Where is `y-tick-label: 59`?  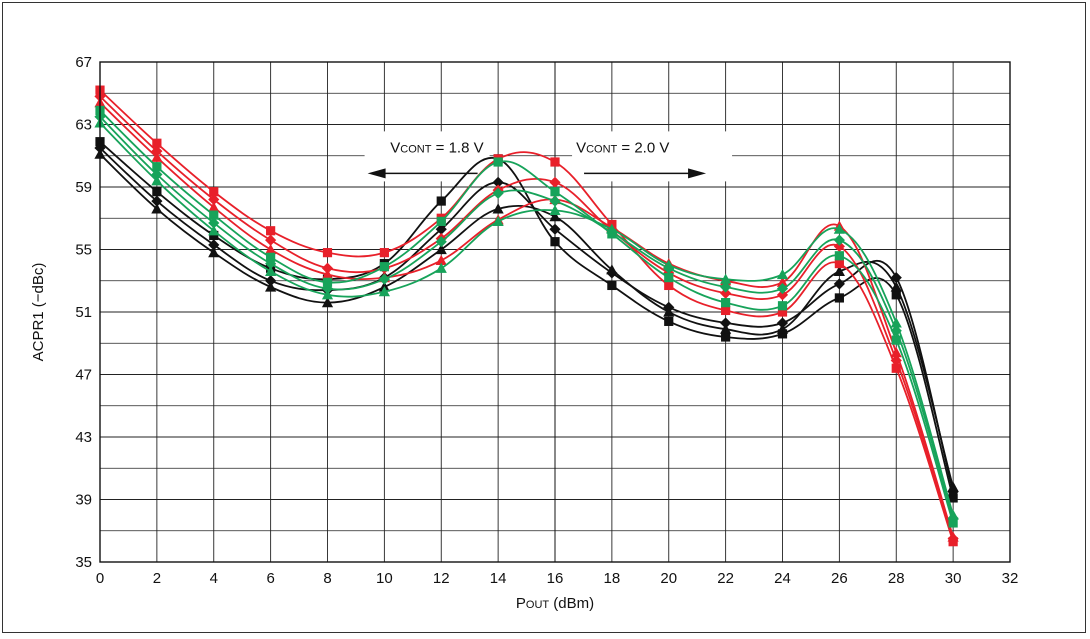 y-tick-label: 59 is located at coordinates (83, 187).